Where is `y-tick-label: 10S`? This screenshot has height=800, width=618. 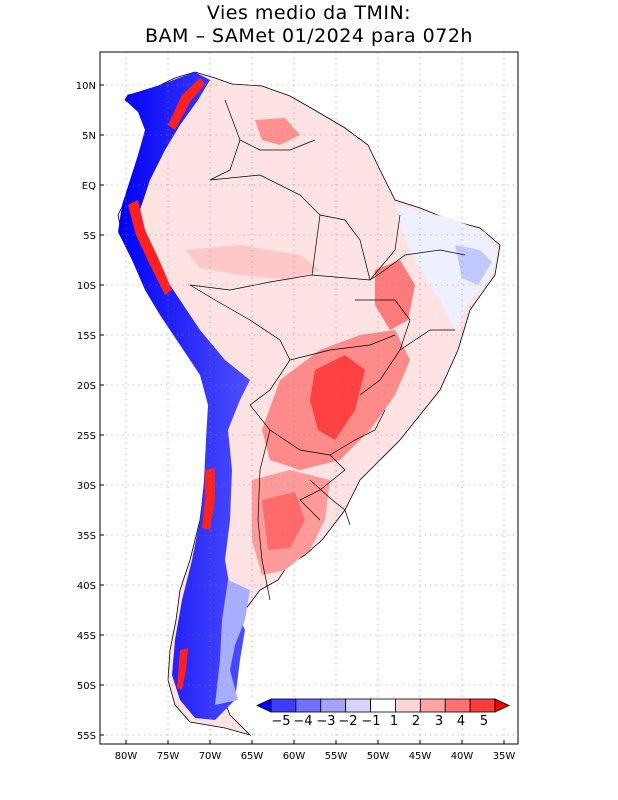
y-tick-label: 10S is located at coordinates (86, 286).